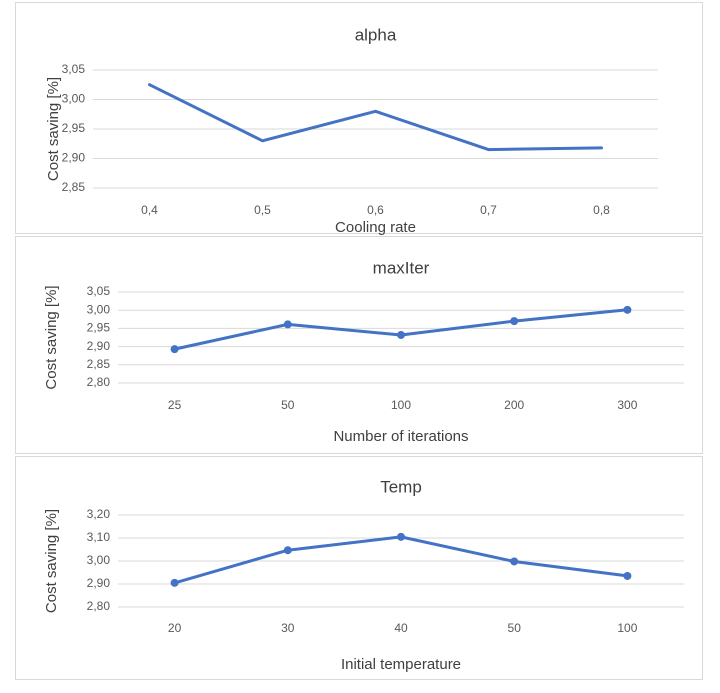 The width and height of the screenshot is (720, 693). What do you see at coordinates (400, 436) in the screenshot?
I see `chart-maxiter-x-axis-title: Number of iterations` at bounding box center [400, 436].